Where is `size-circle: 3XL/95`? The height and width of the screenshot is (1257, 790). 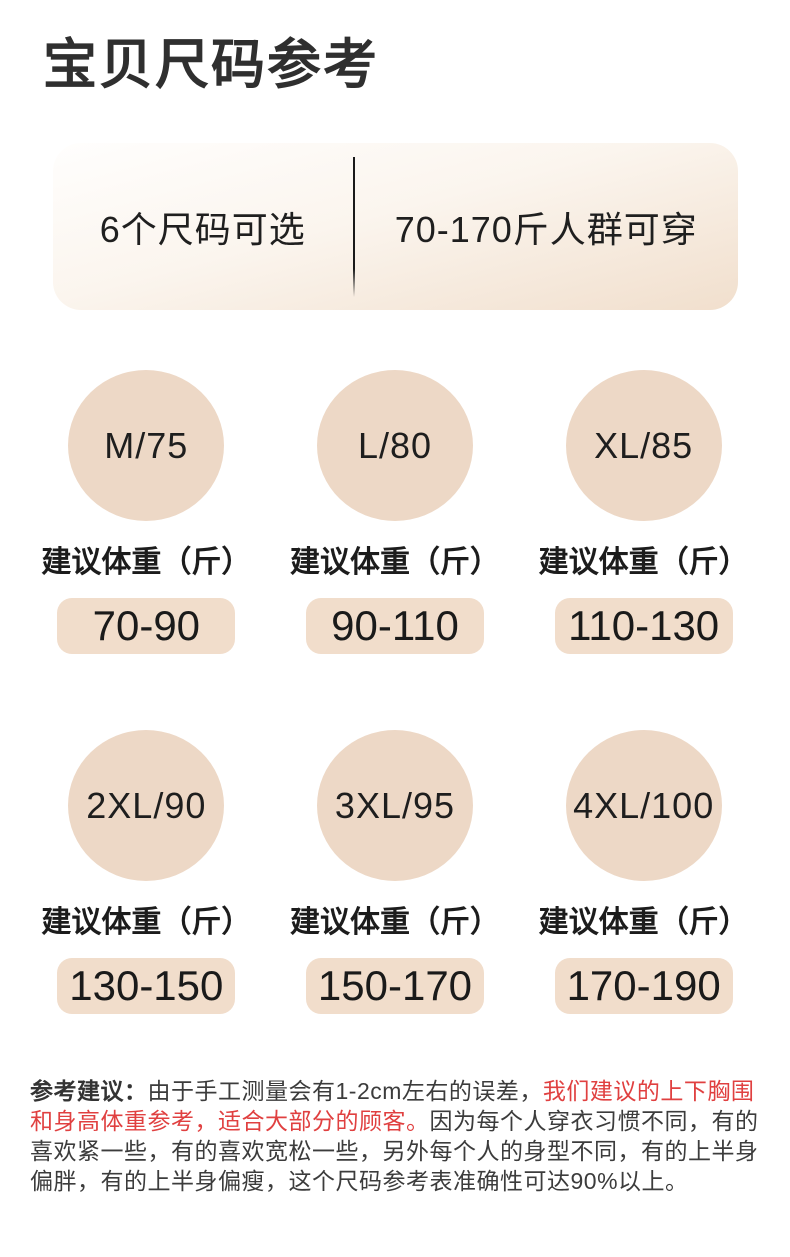 size-circle: 3XL/95 is located at coordinates (394, 805).